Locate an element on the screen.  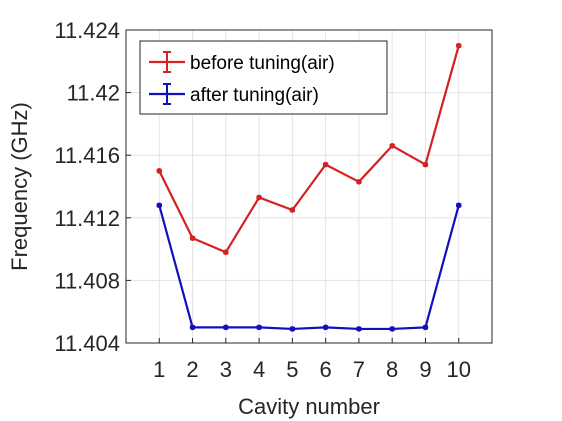
legend-label: after tuning(air) is located at coordinates (254, 95).